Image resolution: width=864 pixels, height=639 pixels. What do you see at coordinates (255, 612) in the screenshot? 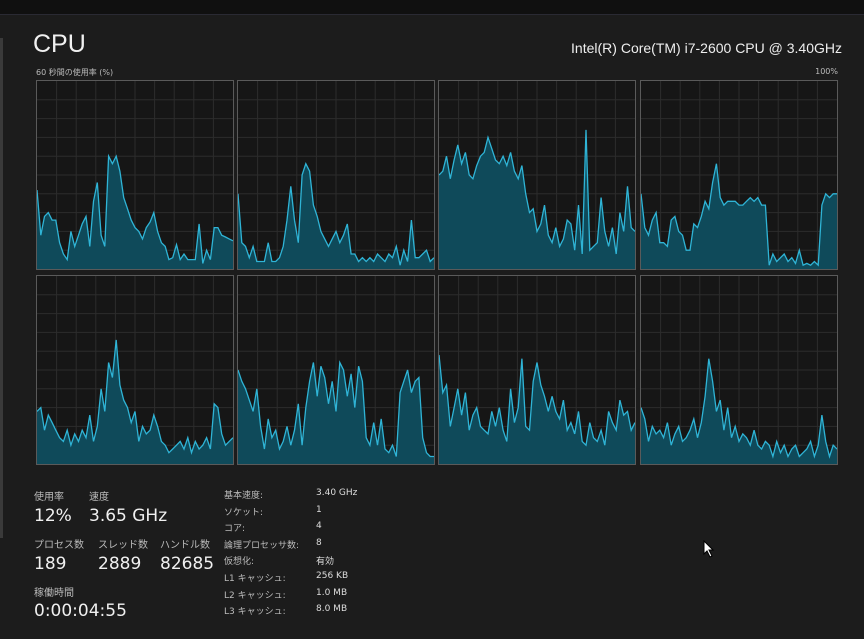
I see `spec-label: L3 キャッシュ:` at bounding box center [255, 612].